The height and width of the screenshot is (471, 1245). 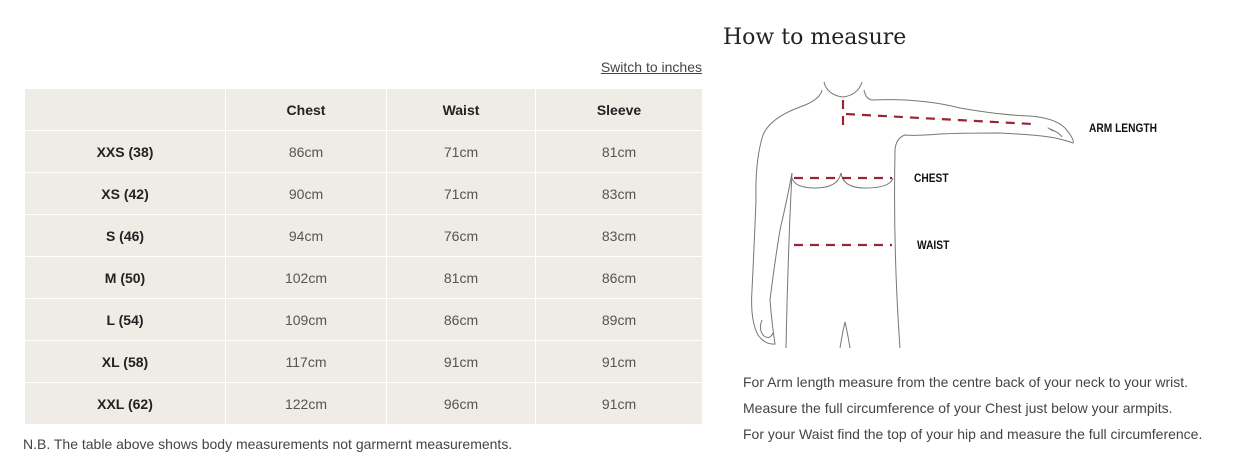 I want to click on table-row: L (54) 109cm 86cm 89cm, so click(x=363, y=319).